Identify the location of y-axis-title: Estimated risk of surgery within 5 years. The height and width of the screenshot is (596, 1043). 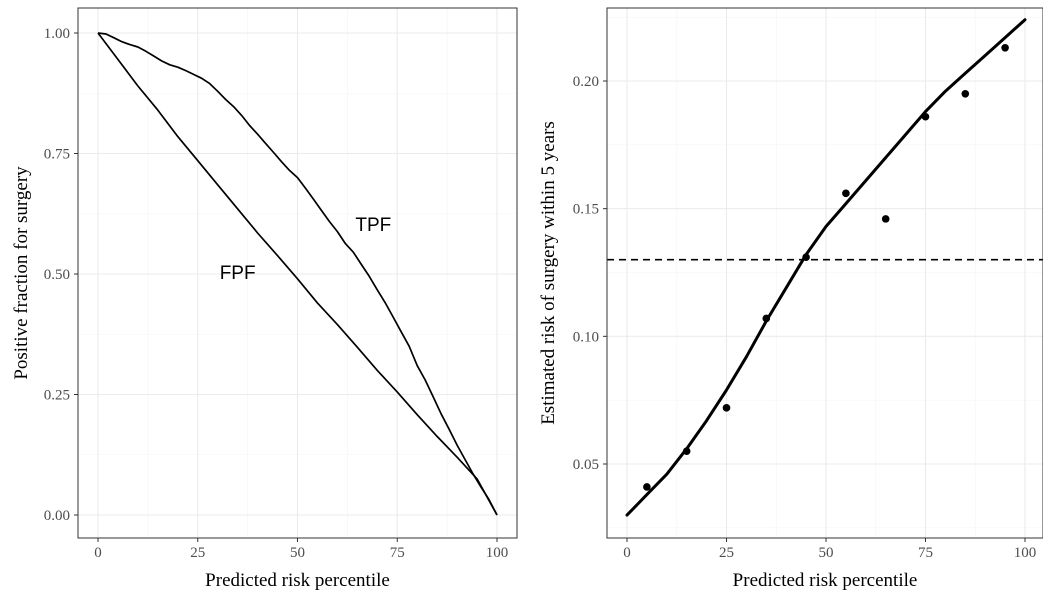
(548, 273).